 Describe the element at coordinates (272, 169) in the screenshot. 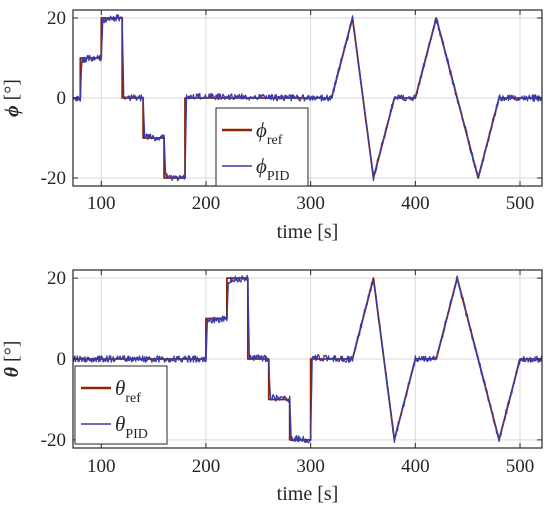

I see `legend-label-pid: ϕPID` at that location.